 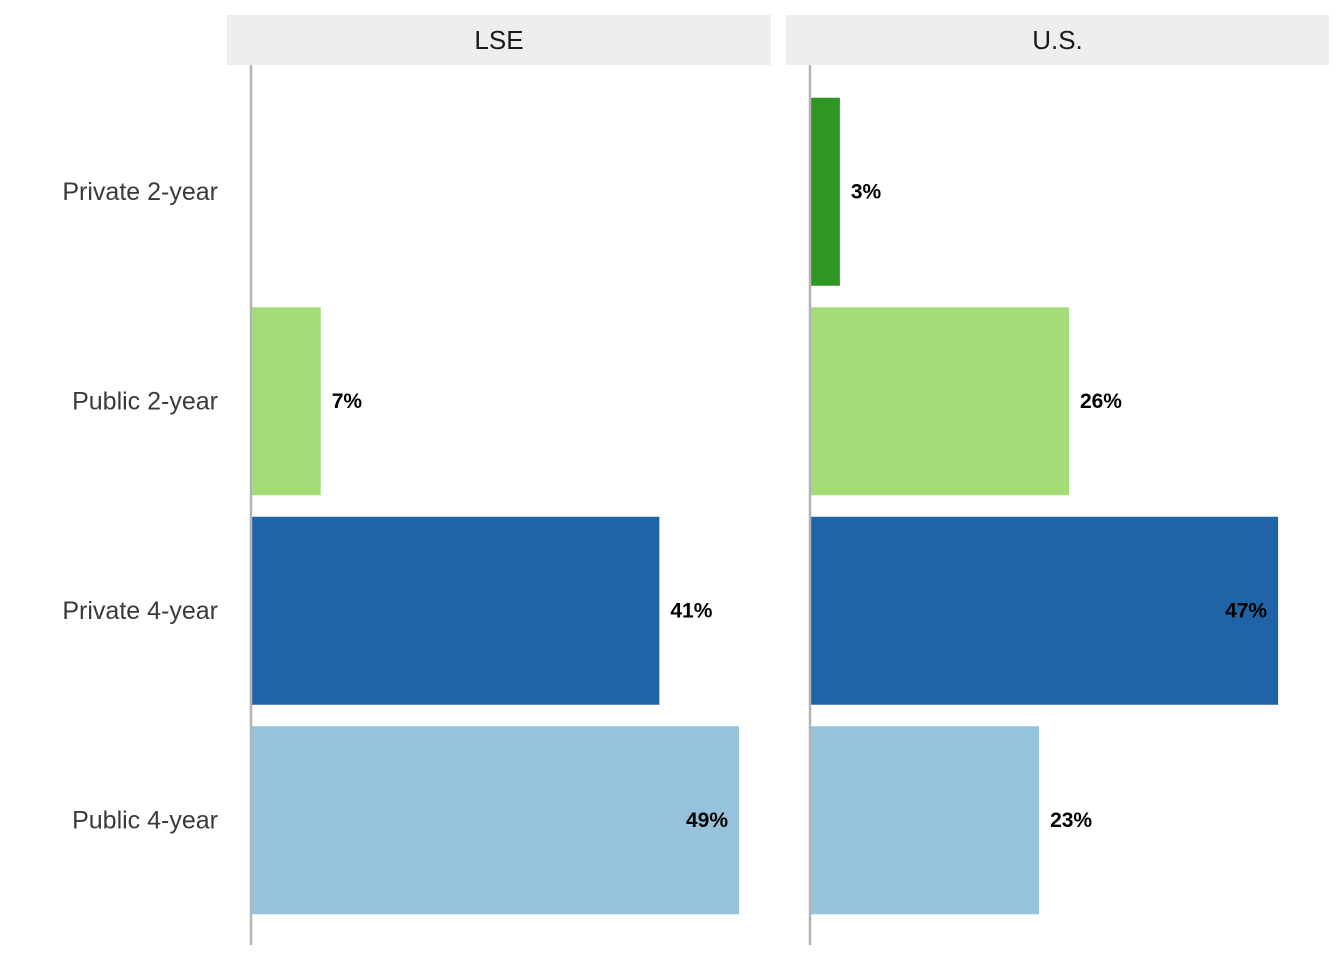 I want to click on data-label: 49%, so click(x=707, y=820).